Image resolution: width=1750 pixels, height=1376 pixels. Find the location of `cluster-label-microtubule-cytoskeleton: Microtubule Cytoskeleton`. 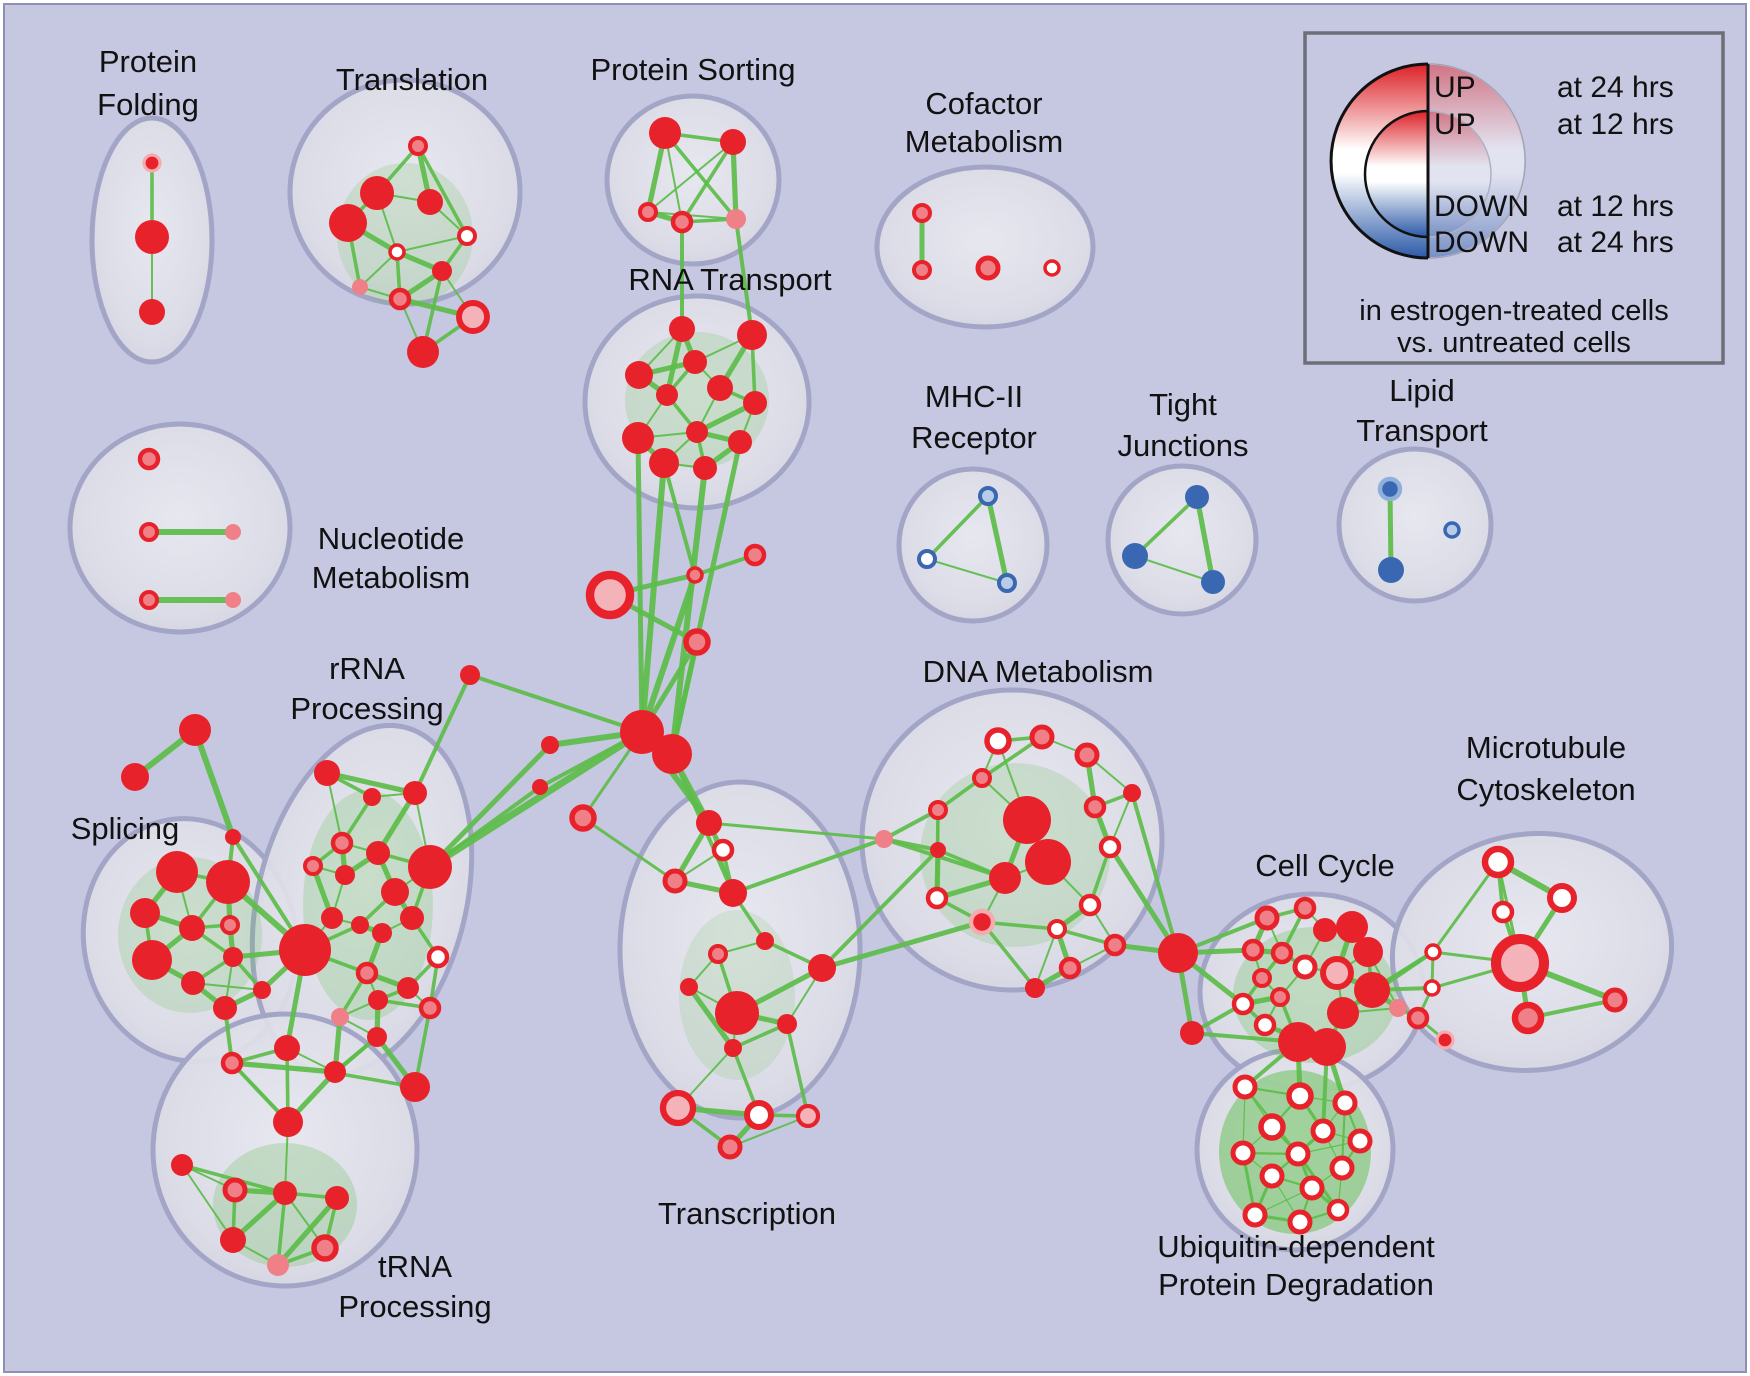

cluster-label-microtubule-cytoskeleton: Microtubule Cytoskeleton is located at coordinates (1545, 768).